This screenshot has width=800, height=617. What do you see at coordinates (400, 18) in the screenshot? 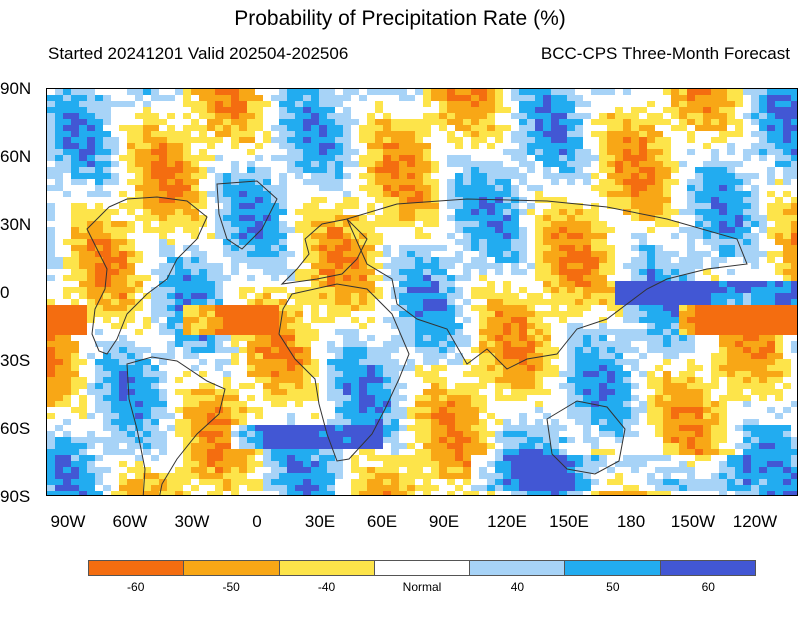
I see `map-title: Probability of Precipitation Rate (%)` at bounding box center [400, 18].